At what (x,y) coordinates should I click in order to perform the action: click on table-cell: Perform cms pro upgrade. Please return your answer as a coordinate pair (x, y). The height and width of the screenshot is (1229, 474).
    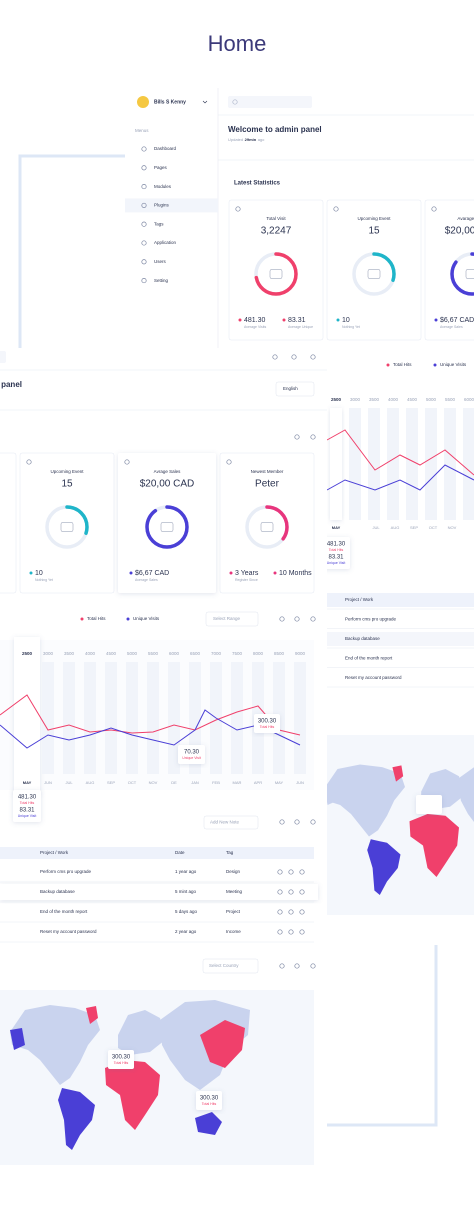
    Looking at the image, I should click on (66, 871).